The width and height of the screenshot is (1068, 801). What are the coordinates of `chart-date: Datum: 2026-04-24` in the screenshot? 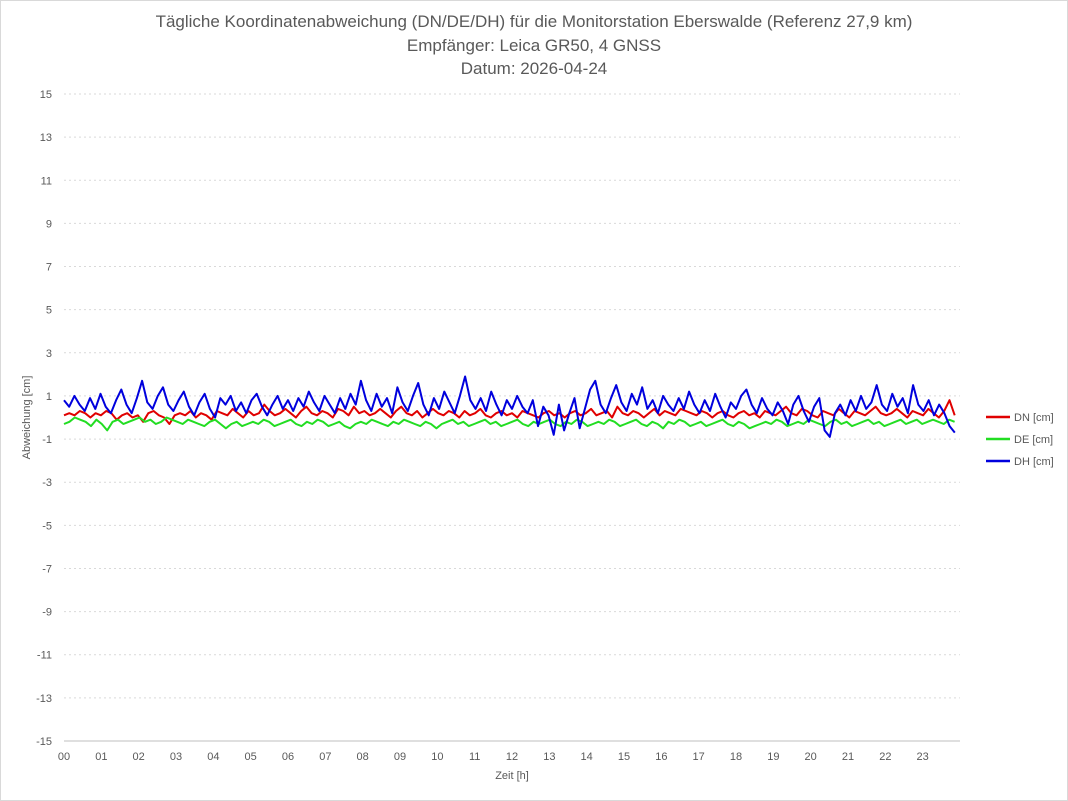 It's located at (534, 68).